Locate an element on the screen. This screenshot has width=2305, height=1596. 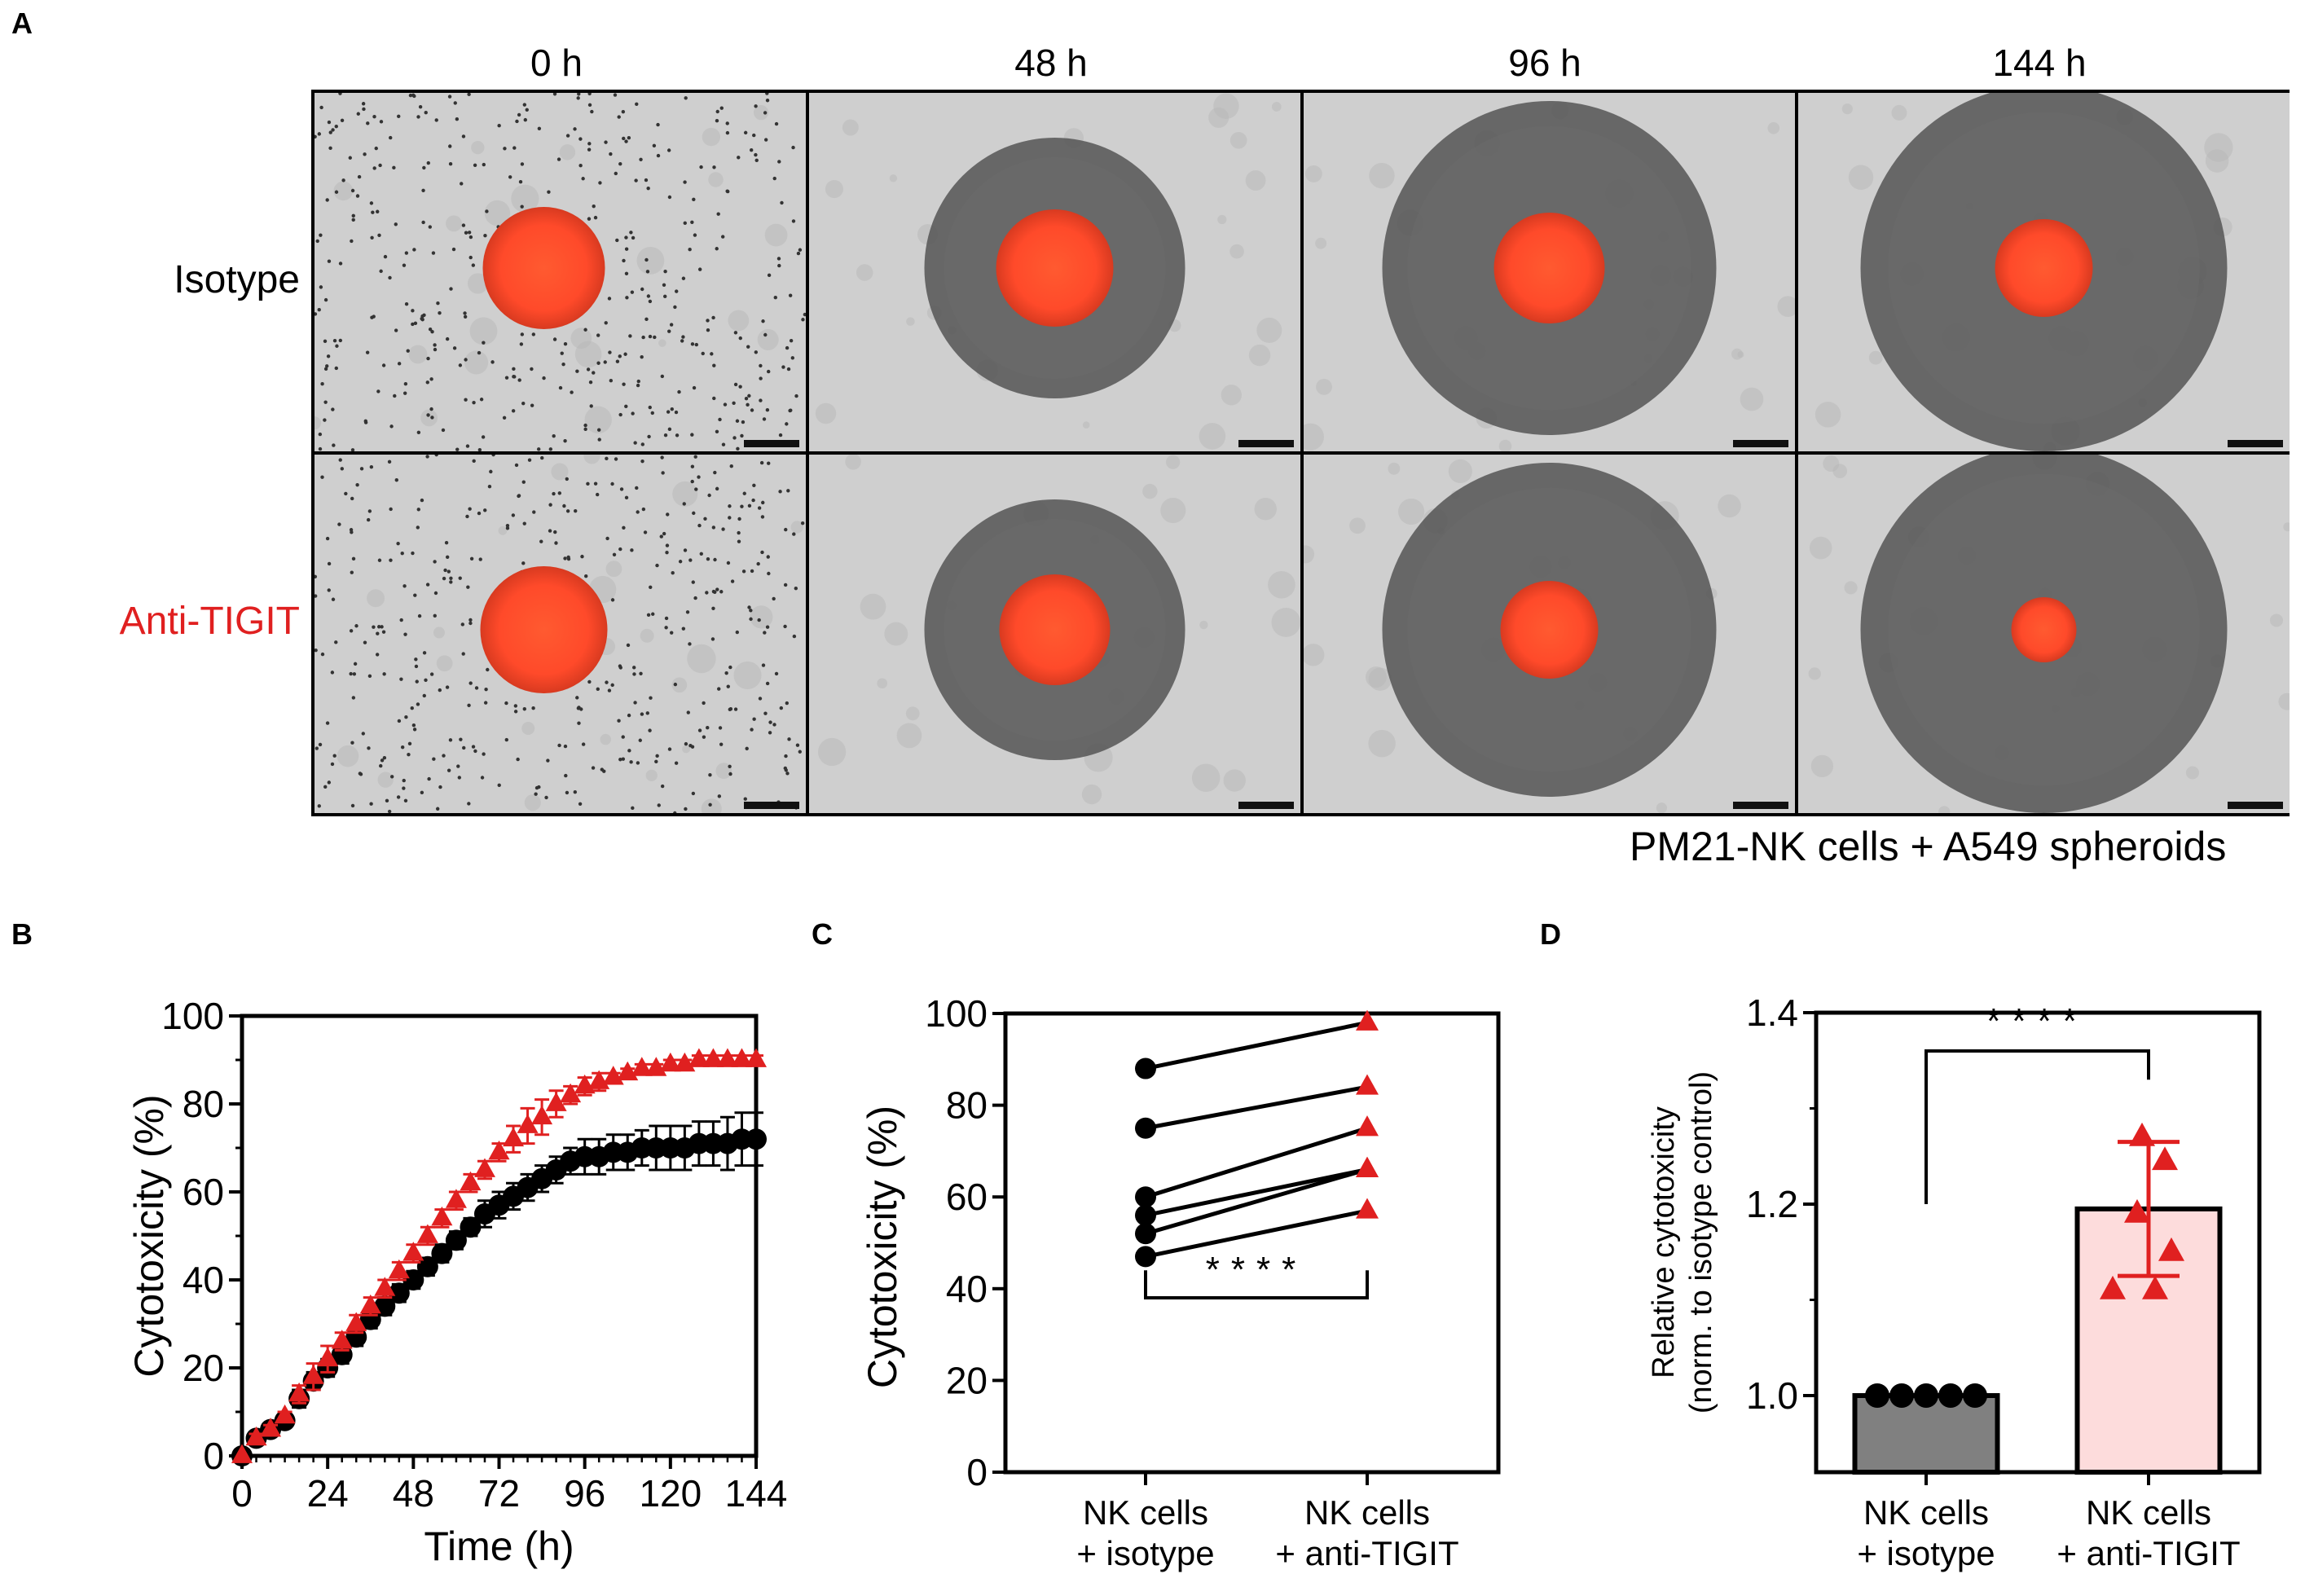
plot-frame is located at coordinates (2038, 1242).